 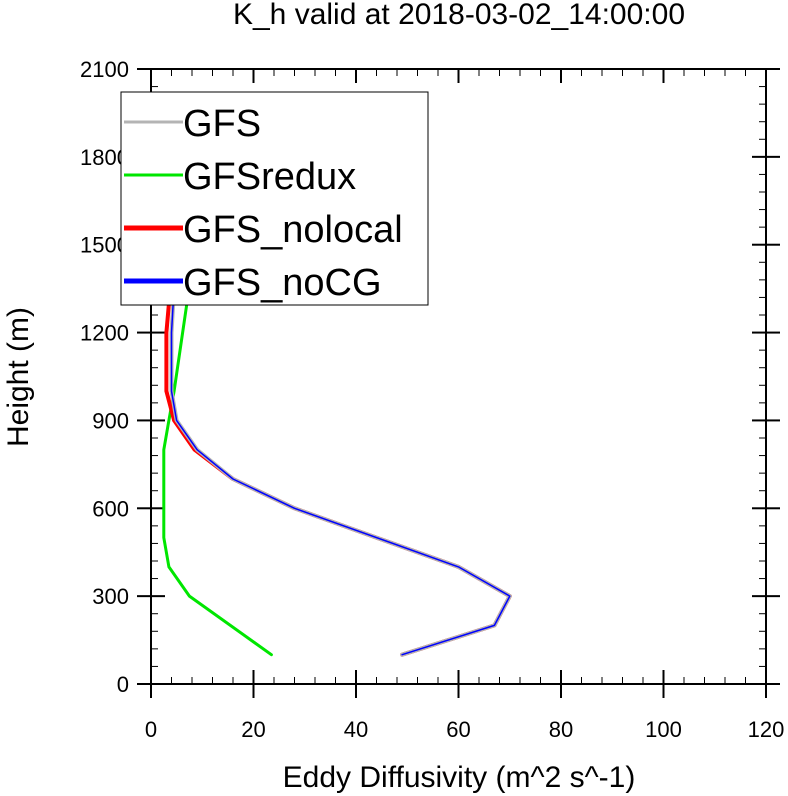 I want to click on y-tick-label: 2100, so click(x=104, y=69).